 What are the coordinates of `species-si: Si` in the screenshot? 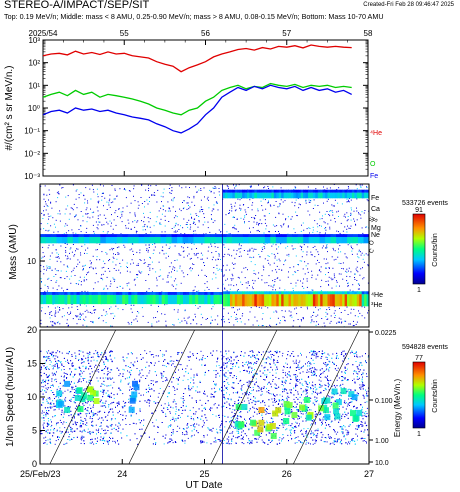 It's located at (373, 220).